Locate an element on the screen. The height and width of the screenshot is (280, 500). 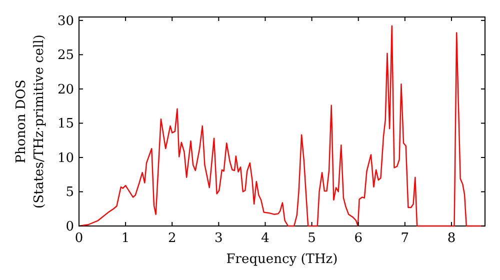
y-tick-label: 5 is located at coordinates (70, 192).